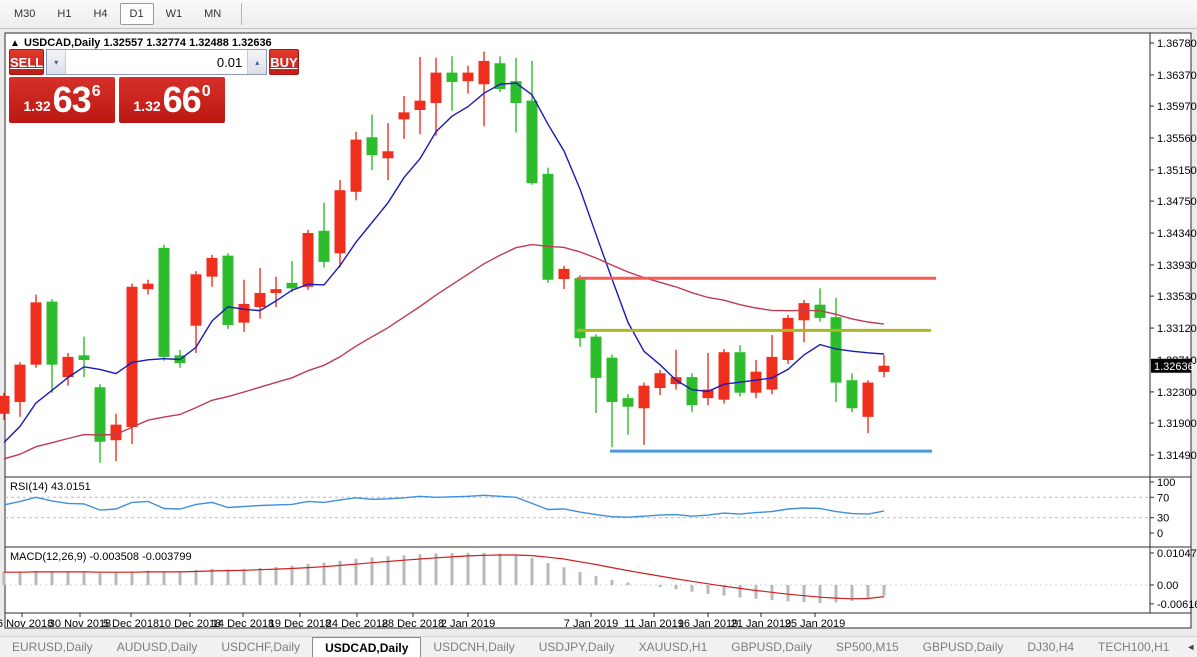 The width and height of the screenshot is (1197, 657). Describe the element at coordinates (182, 99) in the screenshot. I see `buy-price-pips: 66` at that location.